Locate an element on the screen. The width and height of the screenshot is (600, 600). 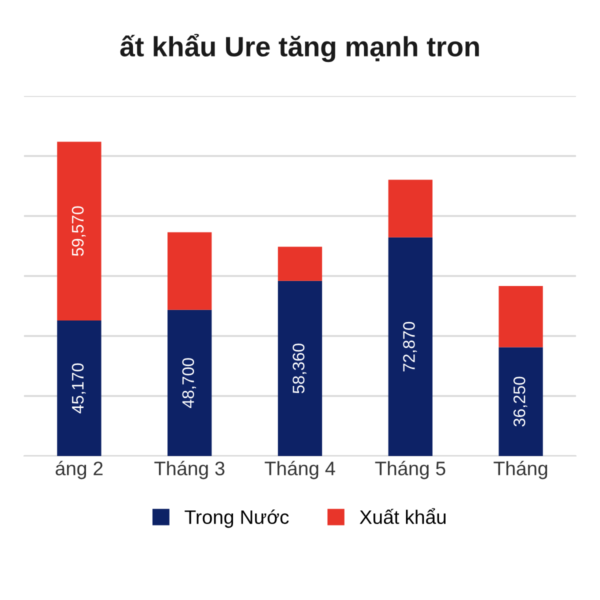
data-label: 45,170 is located at coordinates (79, 388).